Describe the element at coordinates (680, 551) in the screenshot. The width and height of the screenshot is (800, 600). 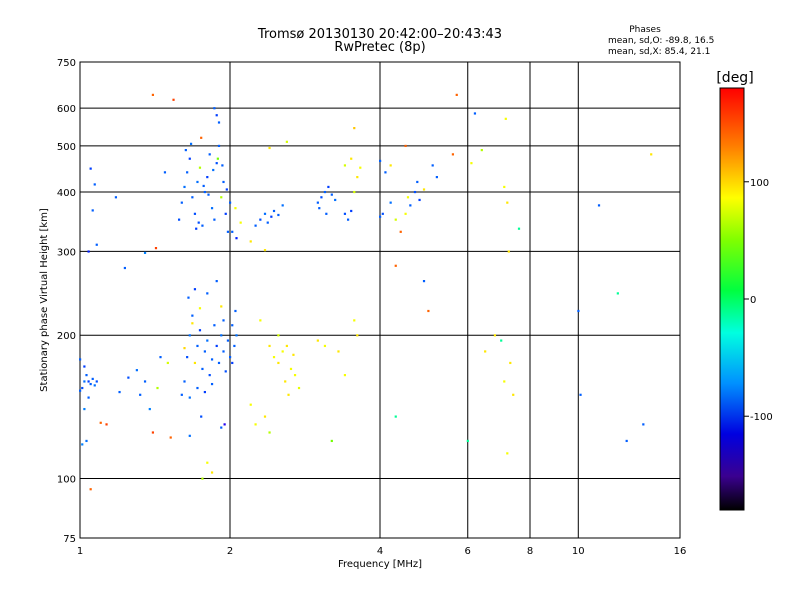
I see `x-tick-label: 16` at that location.